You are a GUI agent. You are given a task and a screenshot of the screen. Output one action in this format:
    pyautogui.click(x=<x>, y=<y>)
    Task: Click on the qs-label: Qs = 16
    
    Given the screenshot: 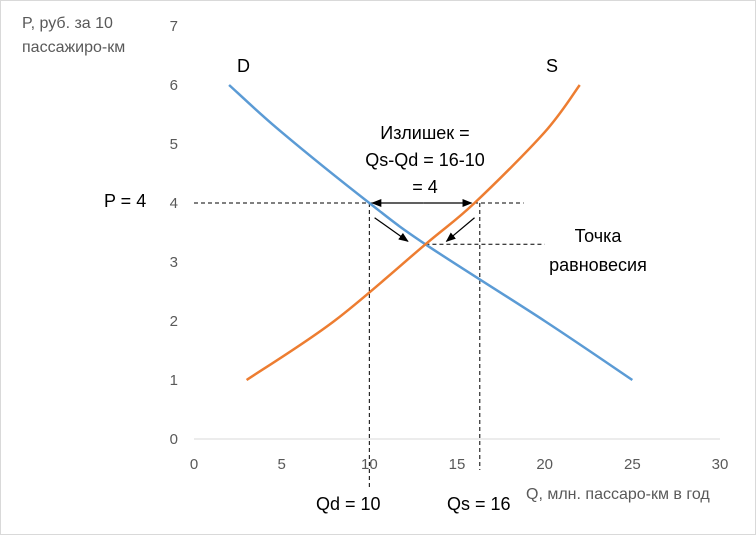 What is the action you would take?
    pyautogui.click(x=479, y=504)
    